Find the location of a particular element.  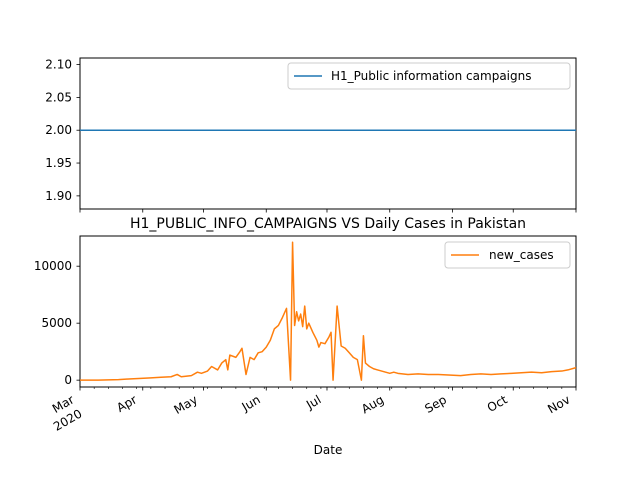

x-axis-title: Date is located at coordinates (328, 450).